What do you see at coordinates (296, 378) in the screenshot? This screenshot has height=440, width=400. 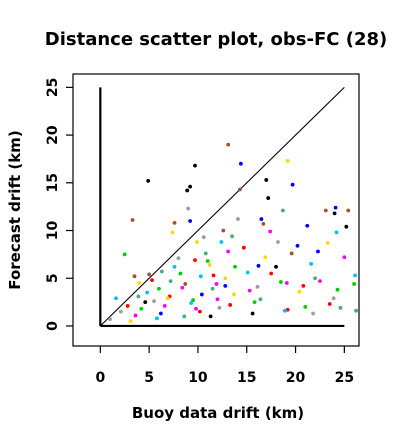 I see `x-tick-label: 20` at bounding box center [296, 378].